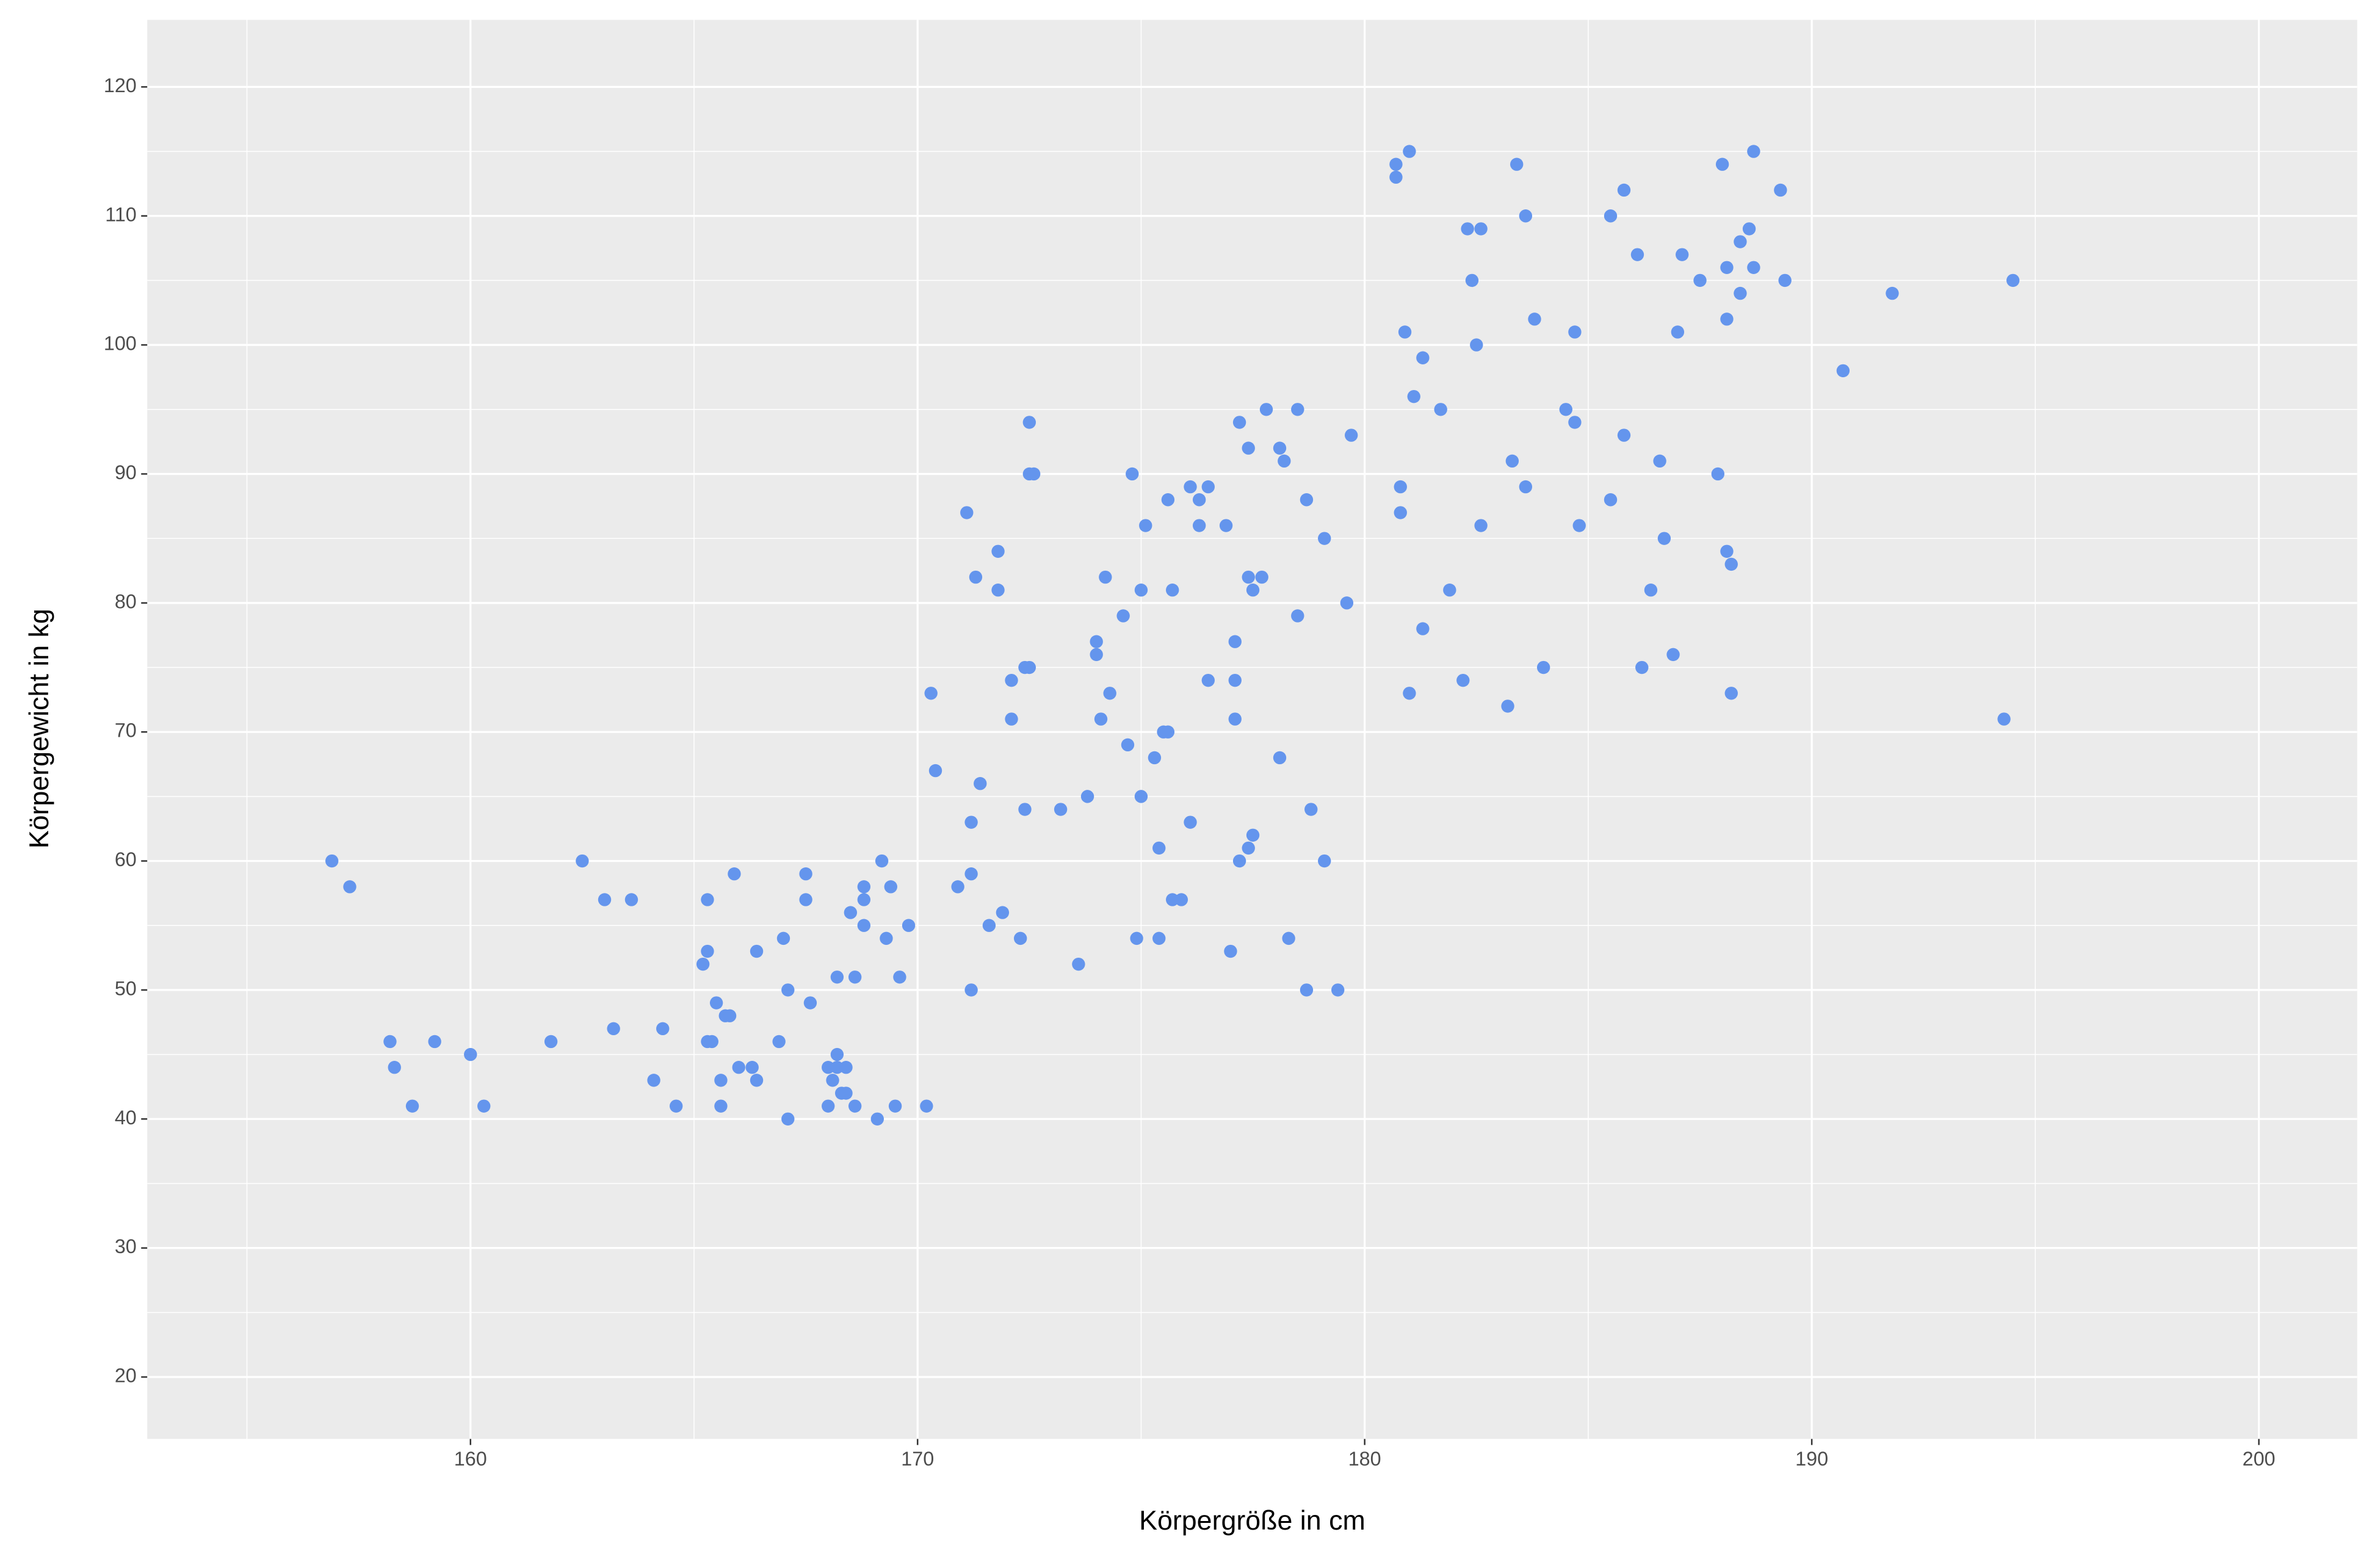 Image resolution: width=2380 pixels, height=1565 pixels. What do you see at coordinates (121, 344) in the screenshot?
I see `y-tick-label: 100` at bounding box center [121, 344].